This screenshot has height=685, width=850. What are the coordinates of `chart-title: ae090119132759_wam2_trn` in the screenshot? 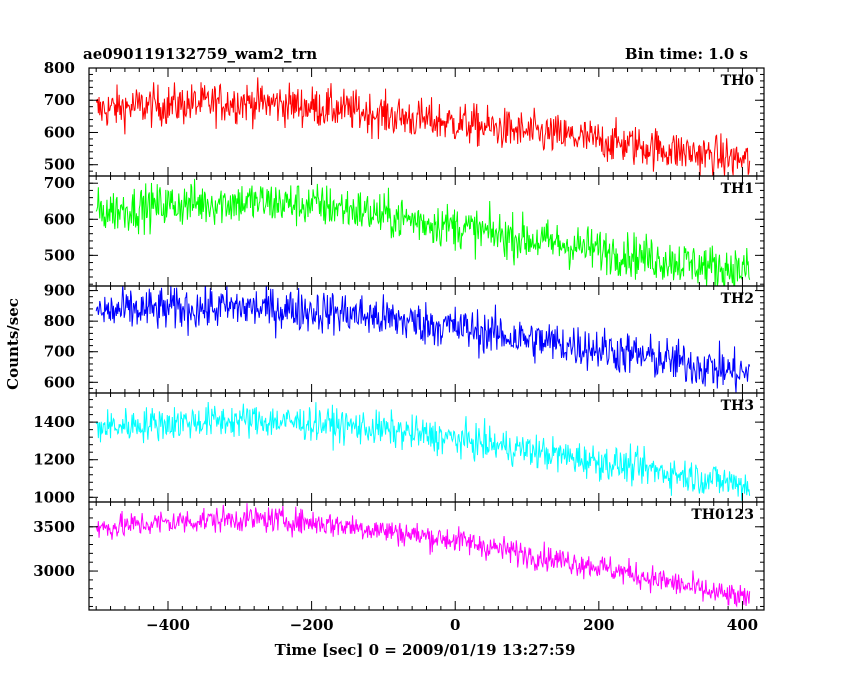 It's located at (200, 54).